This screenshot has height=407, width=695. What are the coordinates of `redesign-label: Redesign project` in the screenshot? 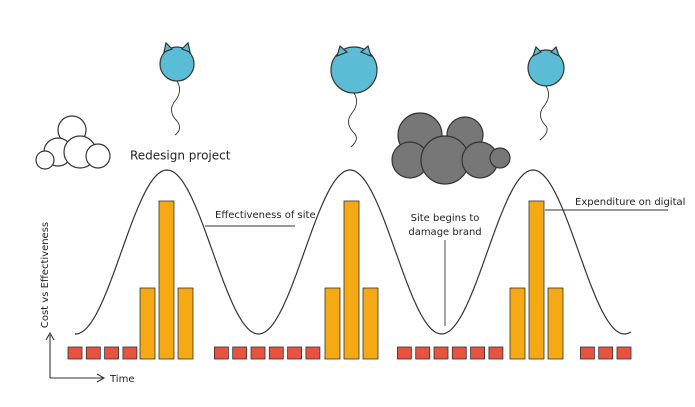 It's located at (180, 156).